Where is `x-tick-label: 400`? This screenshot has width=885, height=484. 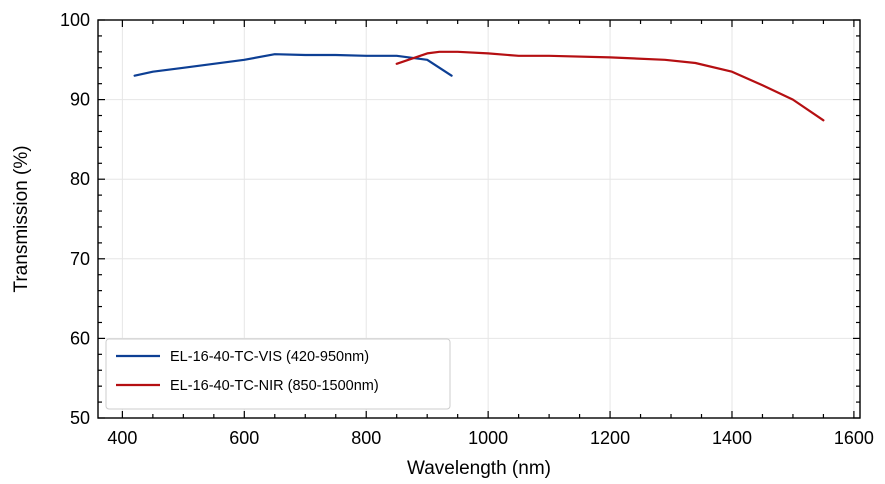
x-tick-label: 400 is located at coordinates (122, 438).